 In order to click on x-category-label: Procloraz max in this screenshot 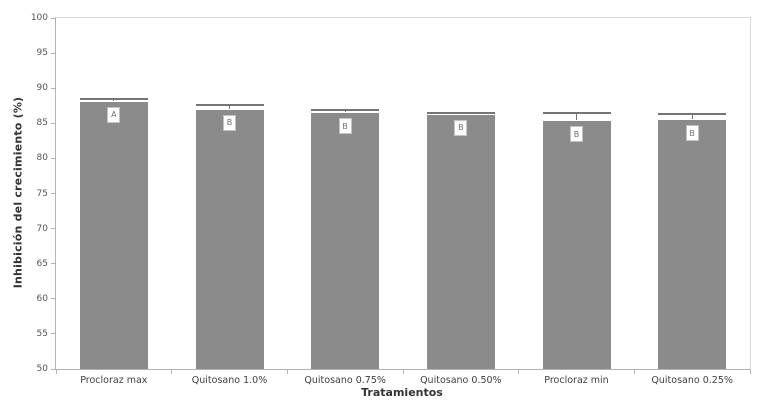, I will do `click(114, 380)`.